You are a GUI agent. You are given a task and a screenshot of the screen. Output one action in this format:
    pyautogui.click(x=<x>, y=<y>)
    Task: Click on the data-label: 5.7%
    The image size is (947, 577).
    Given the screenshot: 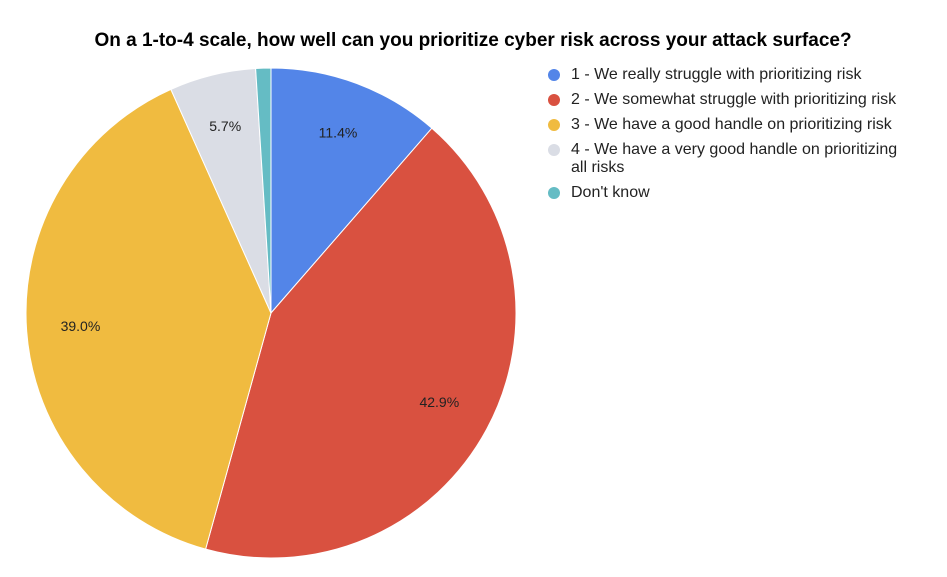 What is the action you would take?
    pyautogui.click(x=225, y=126)
    